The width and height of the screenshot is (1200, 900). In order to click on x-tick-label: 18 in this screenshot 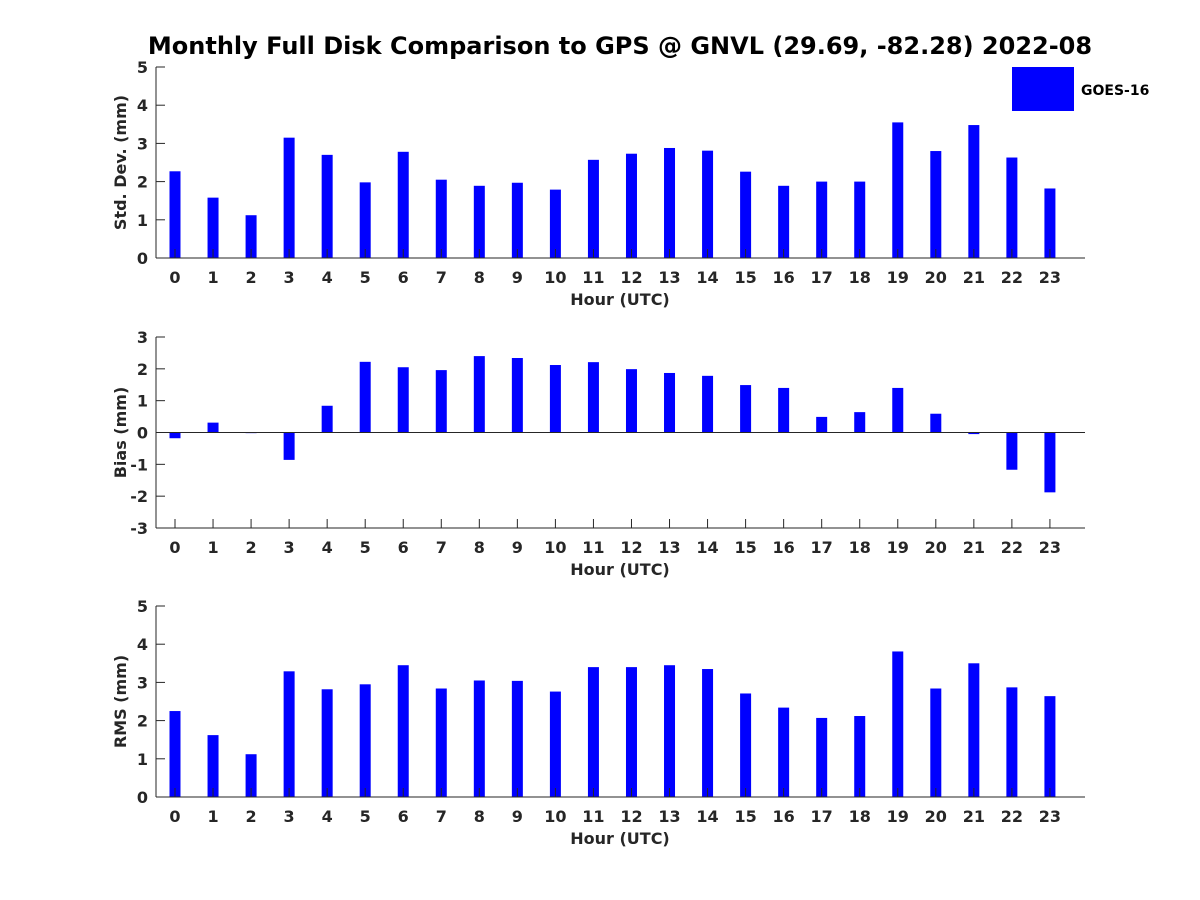, I will do `click(860, 547)`.